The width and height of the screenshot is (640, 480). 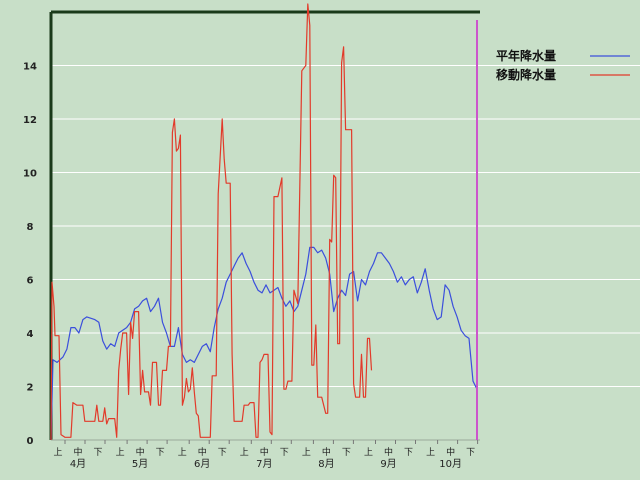 What do you see at coordinates (326, 464) in the screenshot?
I see `x-month-label: 8月` at bounding box center [326, 464].